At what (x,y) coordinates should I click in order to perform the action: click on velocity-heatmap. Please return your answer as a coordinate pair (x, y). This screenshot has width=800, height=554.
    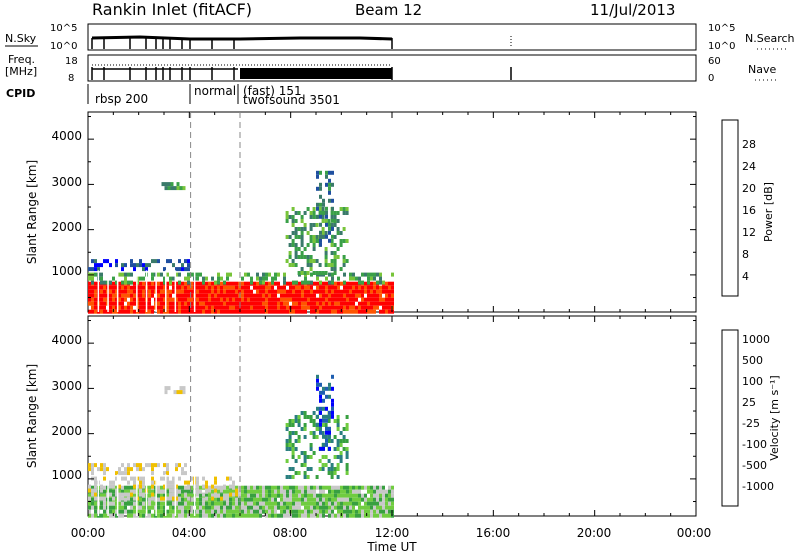
    Looking at the image, I should click on (241, 446).